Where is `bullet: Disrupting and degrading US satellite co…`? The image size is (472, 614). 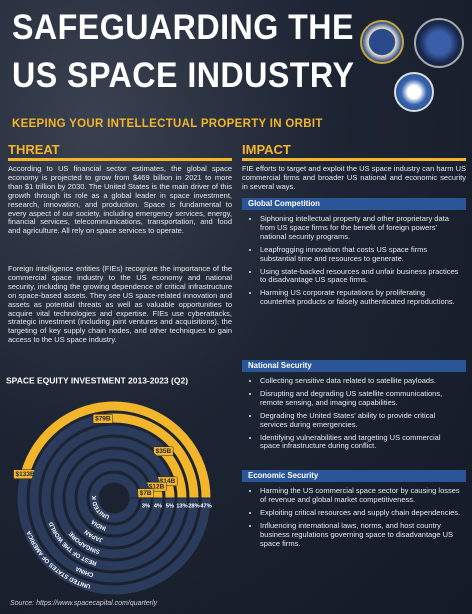 bullet: Disrupting and degrading US satellite co… is located at coordinates (361, 398).